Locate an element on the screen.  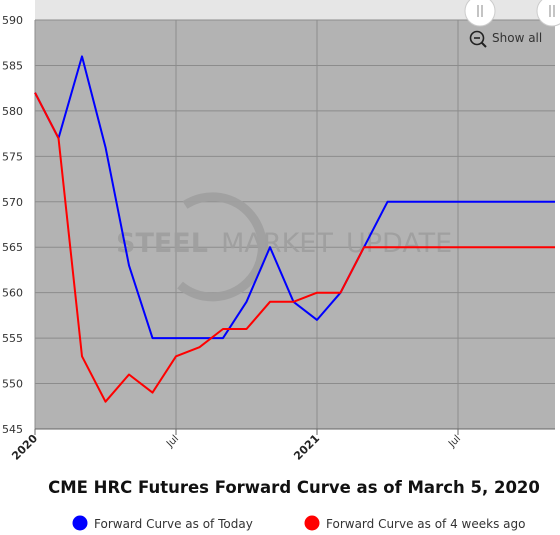
legend-label-4-weeks-ago: Forward Curve as of 4 weeks ago is located at coordinates (425, 524).